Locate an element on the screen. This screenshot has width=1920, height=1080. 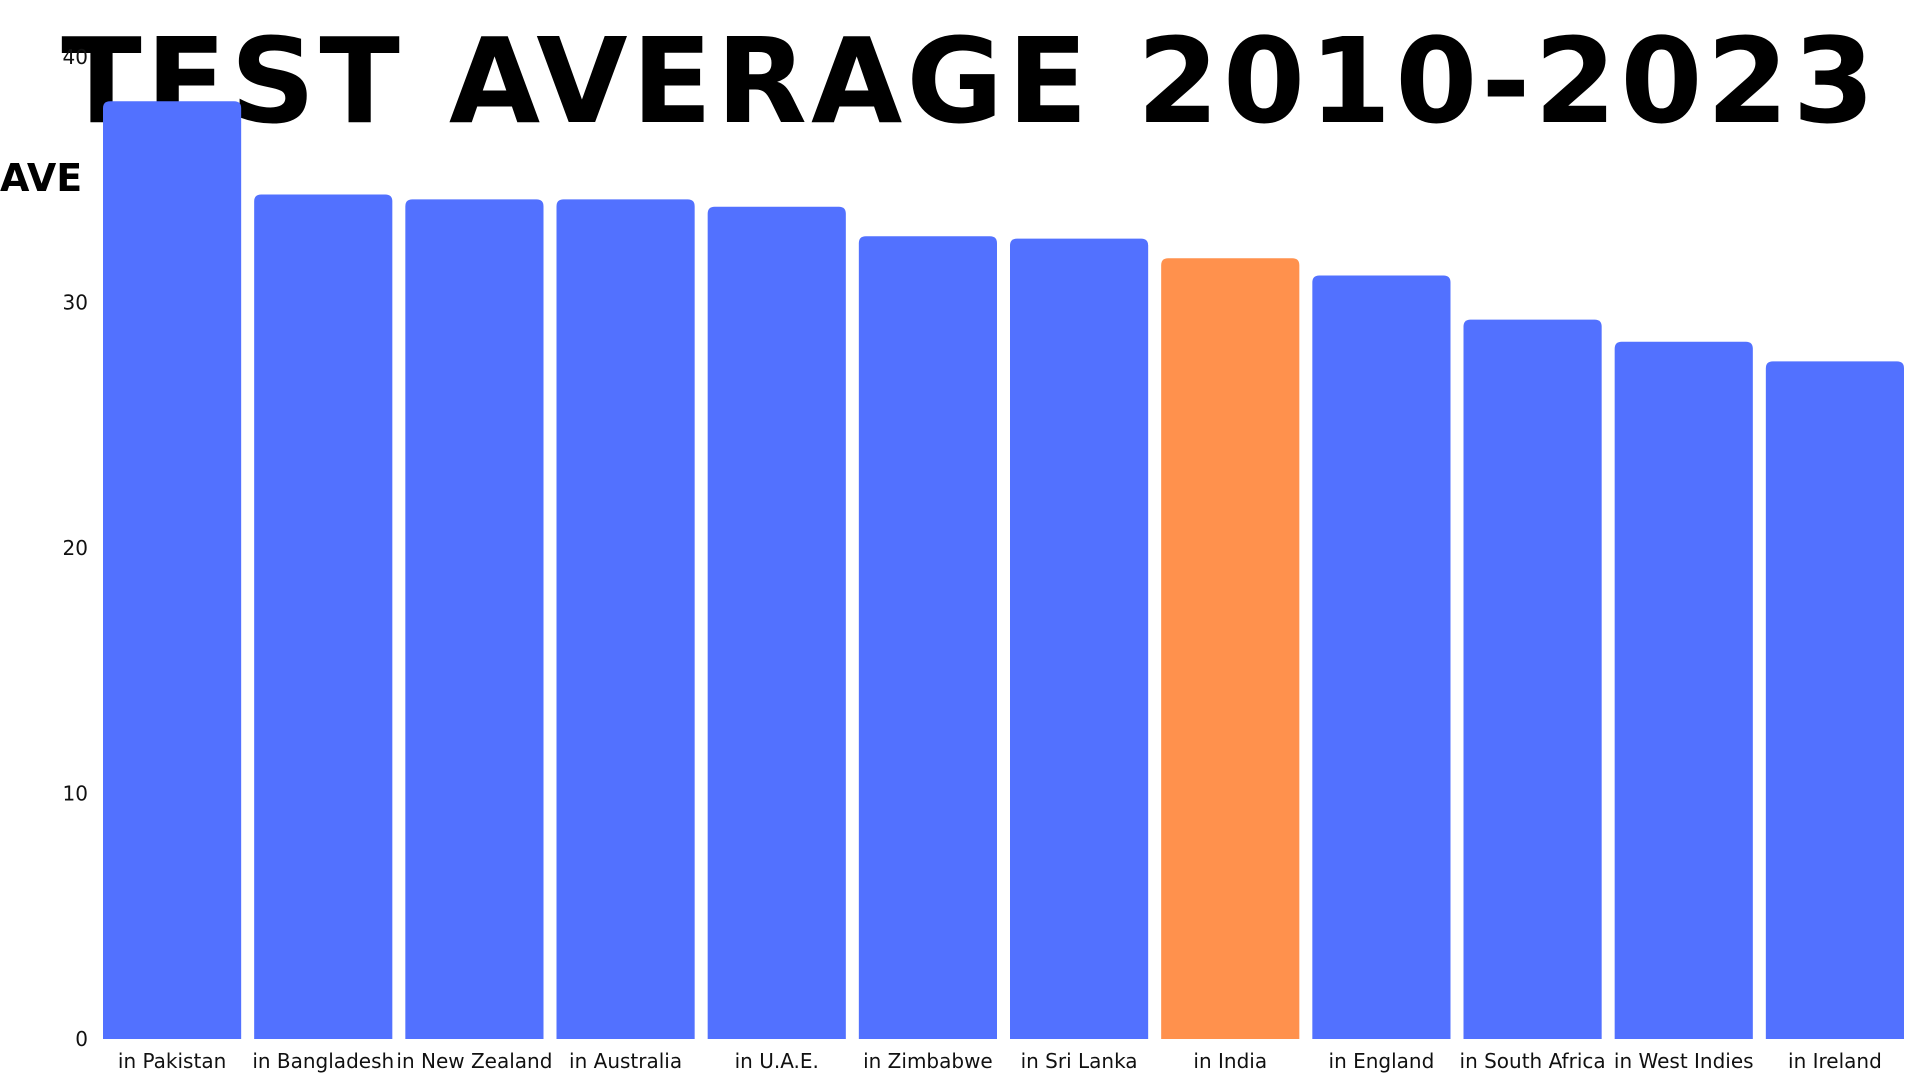
chart-title: TEST AVERAGE 2010-2023 is located at coordinates (969, 81).